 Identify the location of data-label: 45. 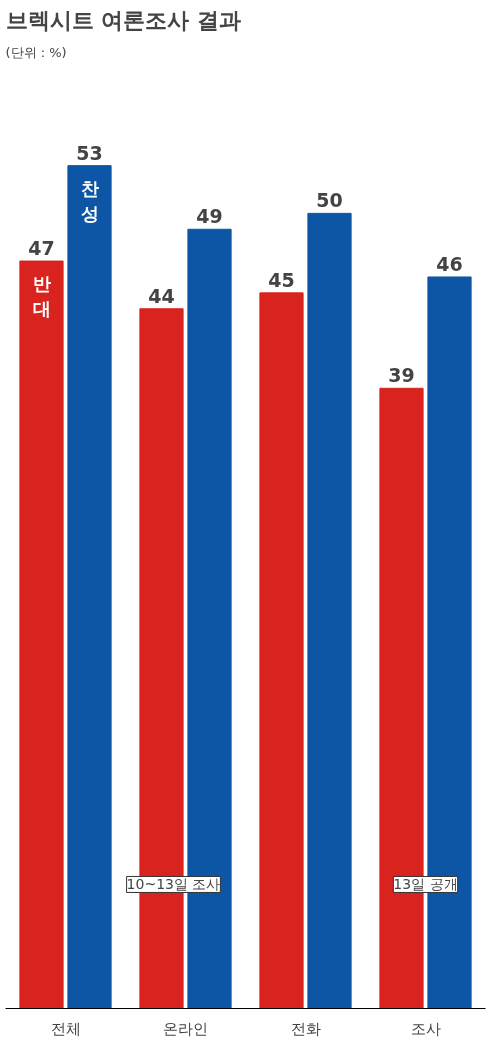
(281, 279).